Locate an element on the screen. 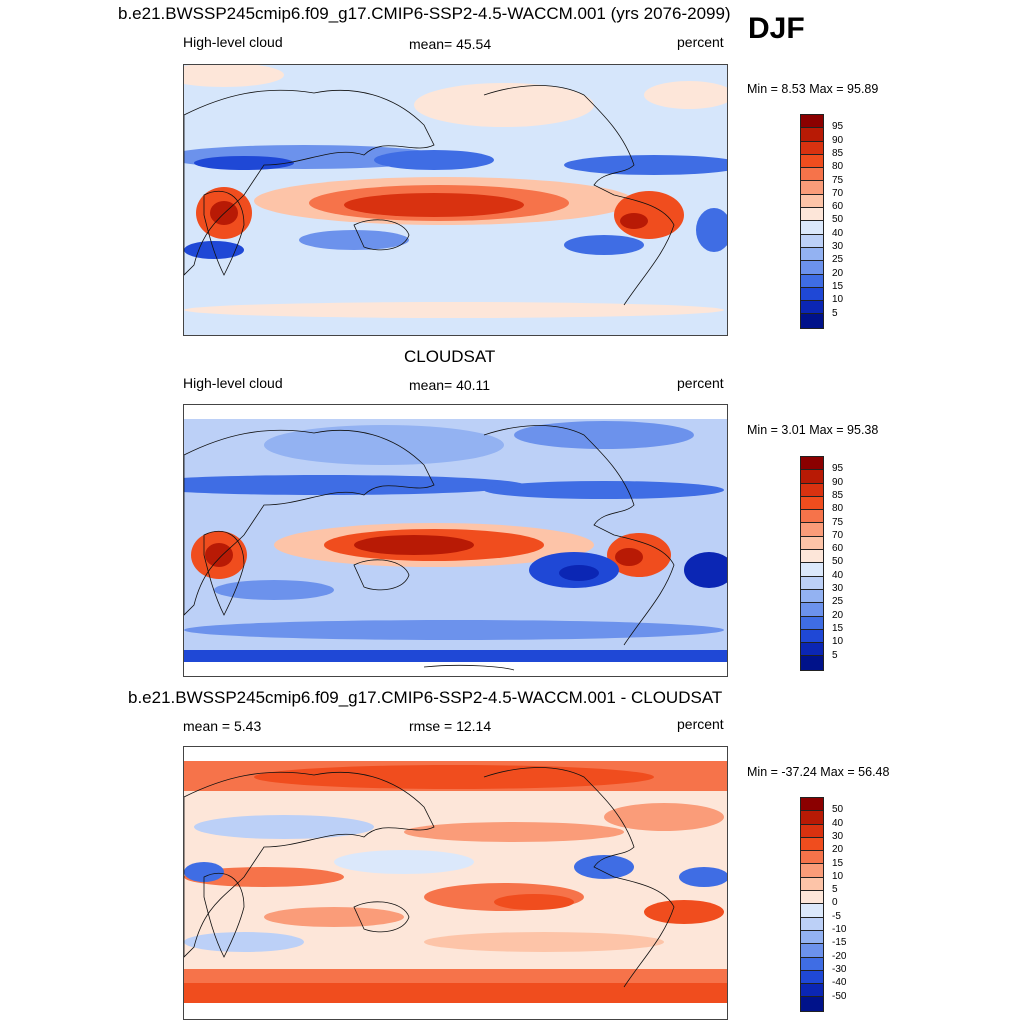 Image resolution: width=1024 pixels, height=1024 pixels. colorbar-tick-label: -5 is located at coordinates (836, 916).